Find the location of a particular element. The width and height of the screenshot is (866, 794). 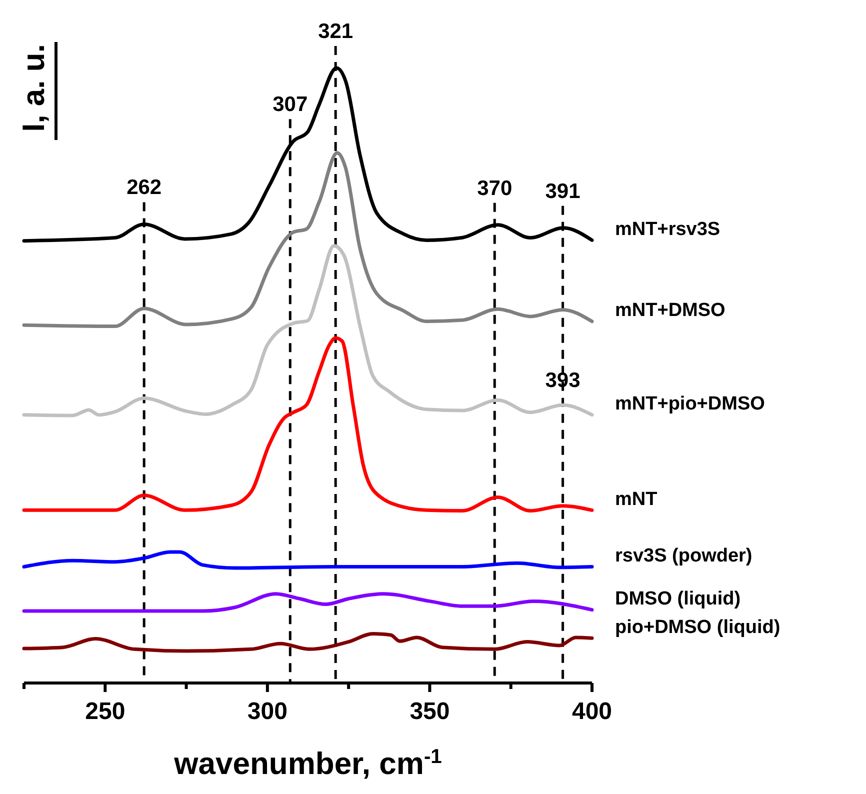

annotation: 393 is located at coordinates (562, 380).